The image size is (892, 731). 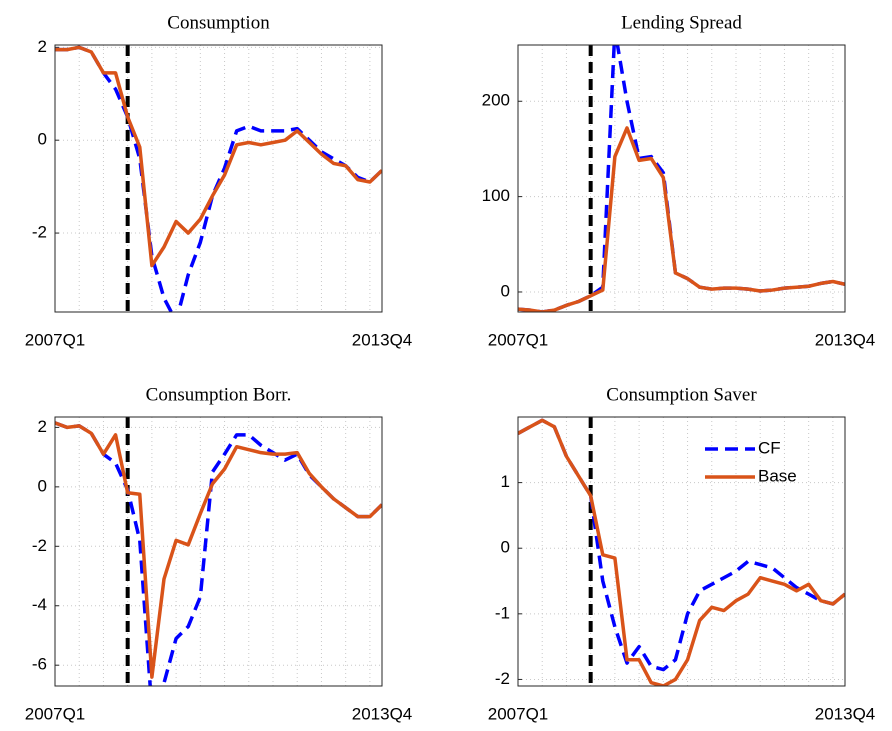 I want to click on y-tick-label: 200, so click(x=496, y=100).